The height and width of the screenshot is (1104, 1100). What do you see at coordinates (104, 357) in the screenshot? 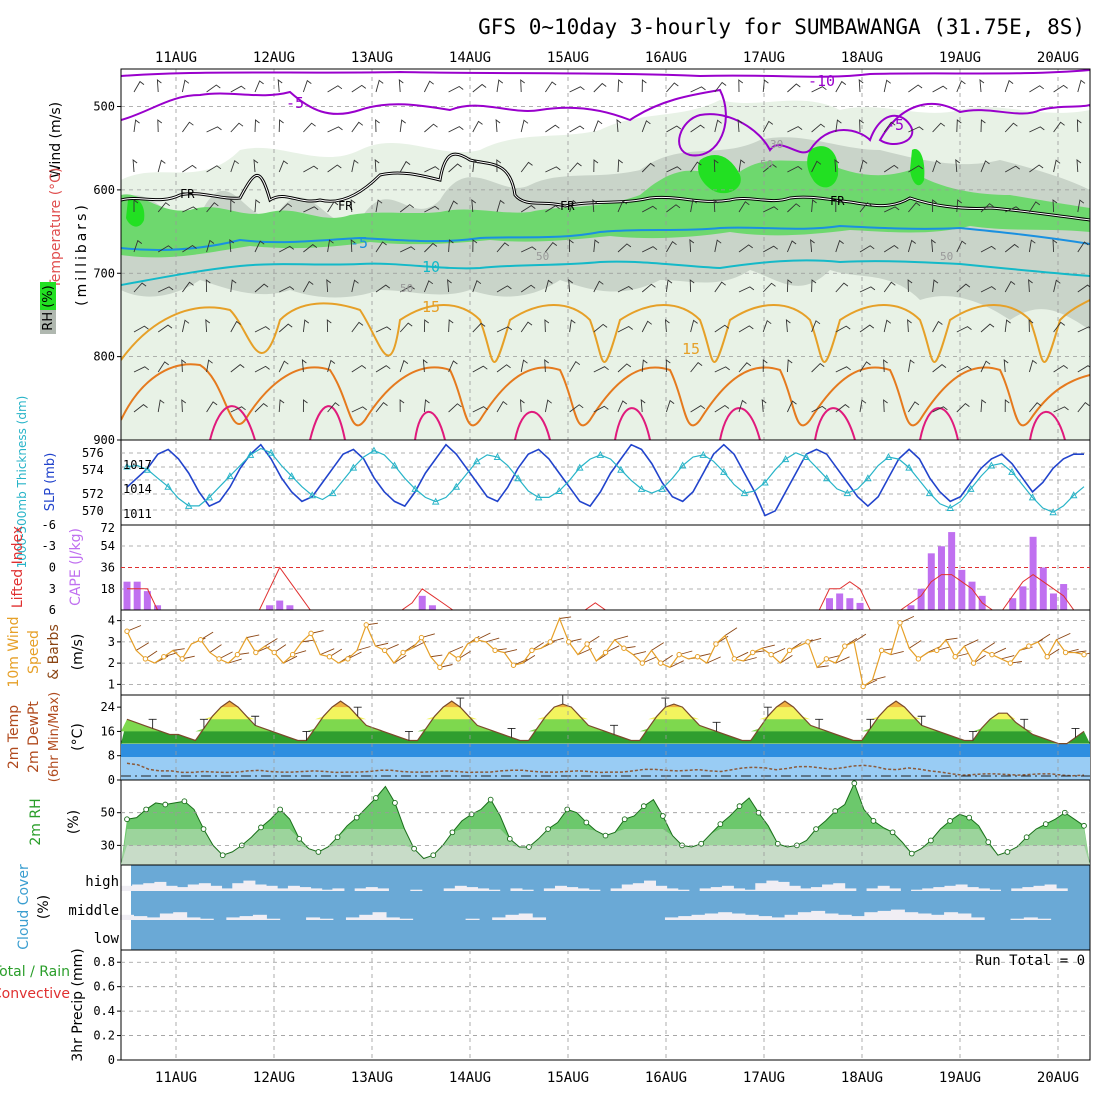
I see `tick-label: 800` at bounding box center [104, 357].